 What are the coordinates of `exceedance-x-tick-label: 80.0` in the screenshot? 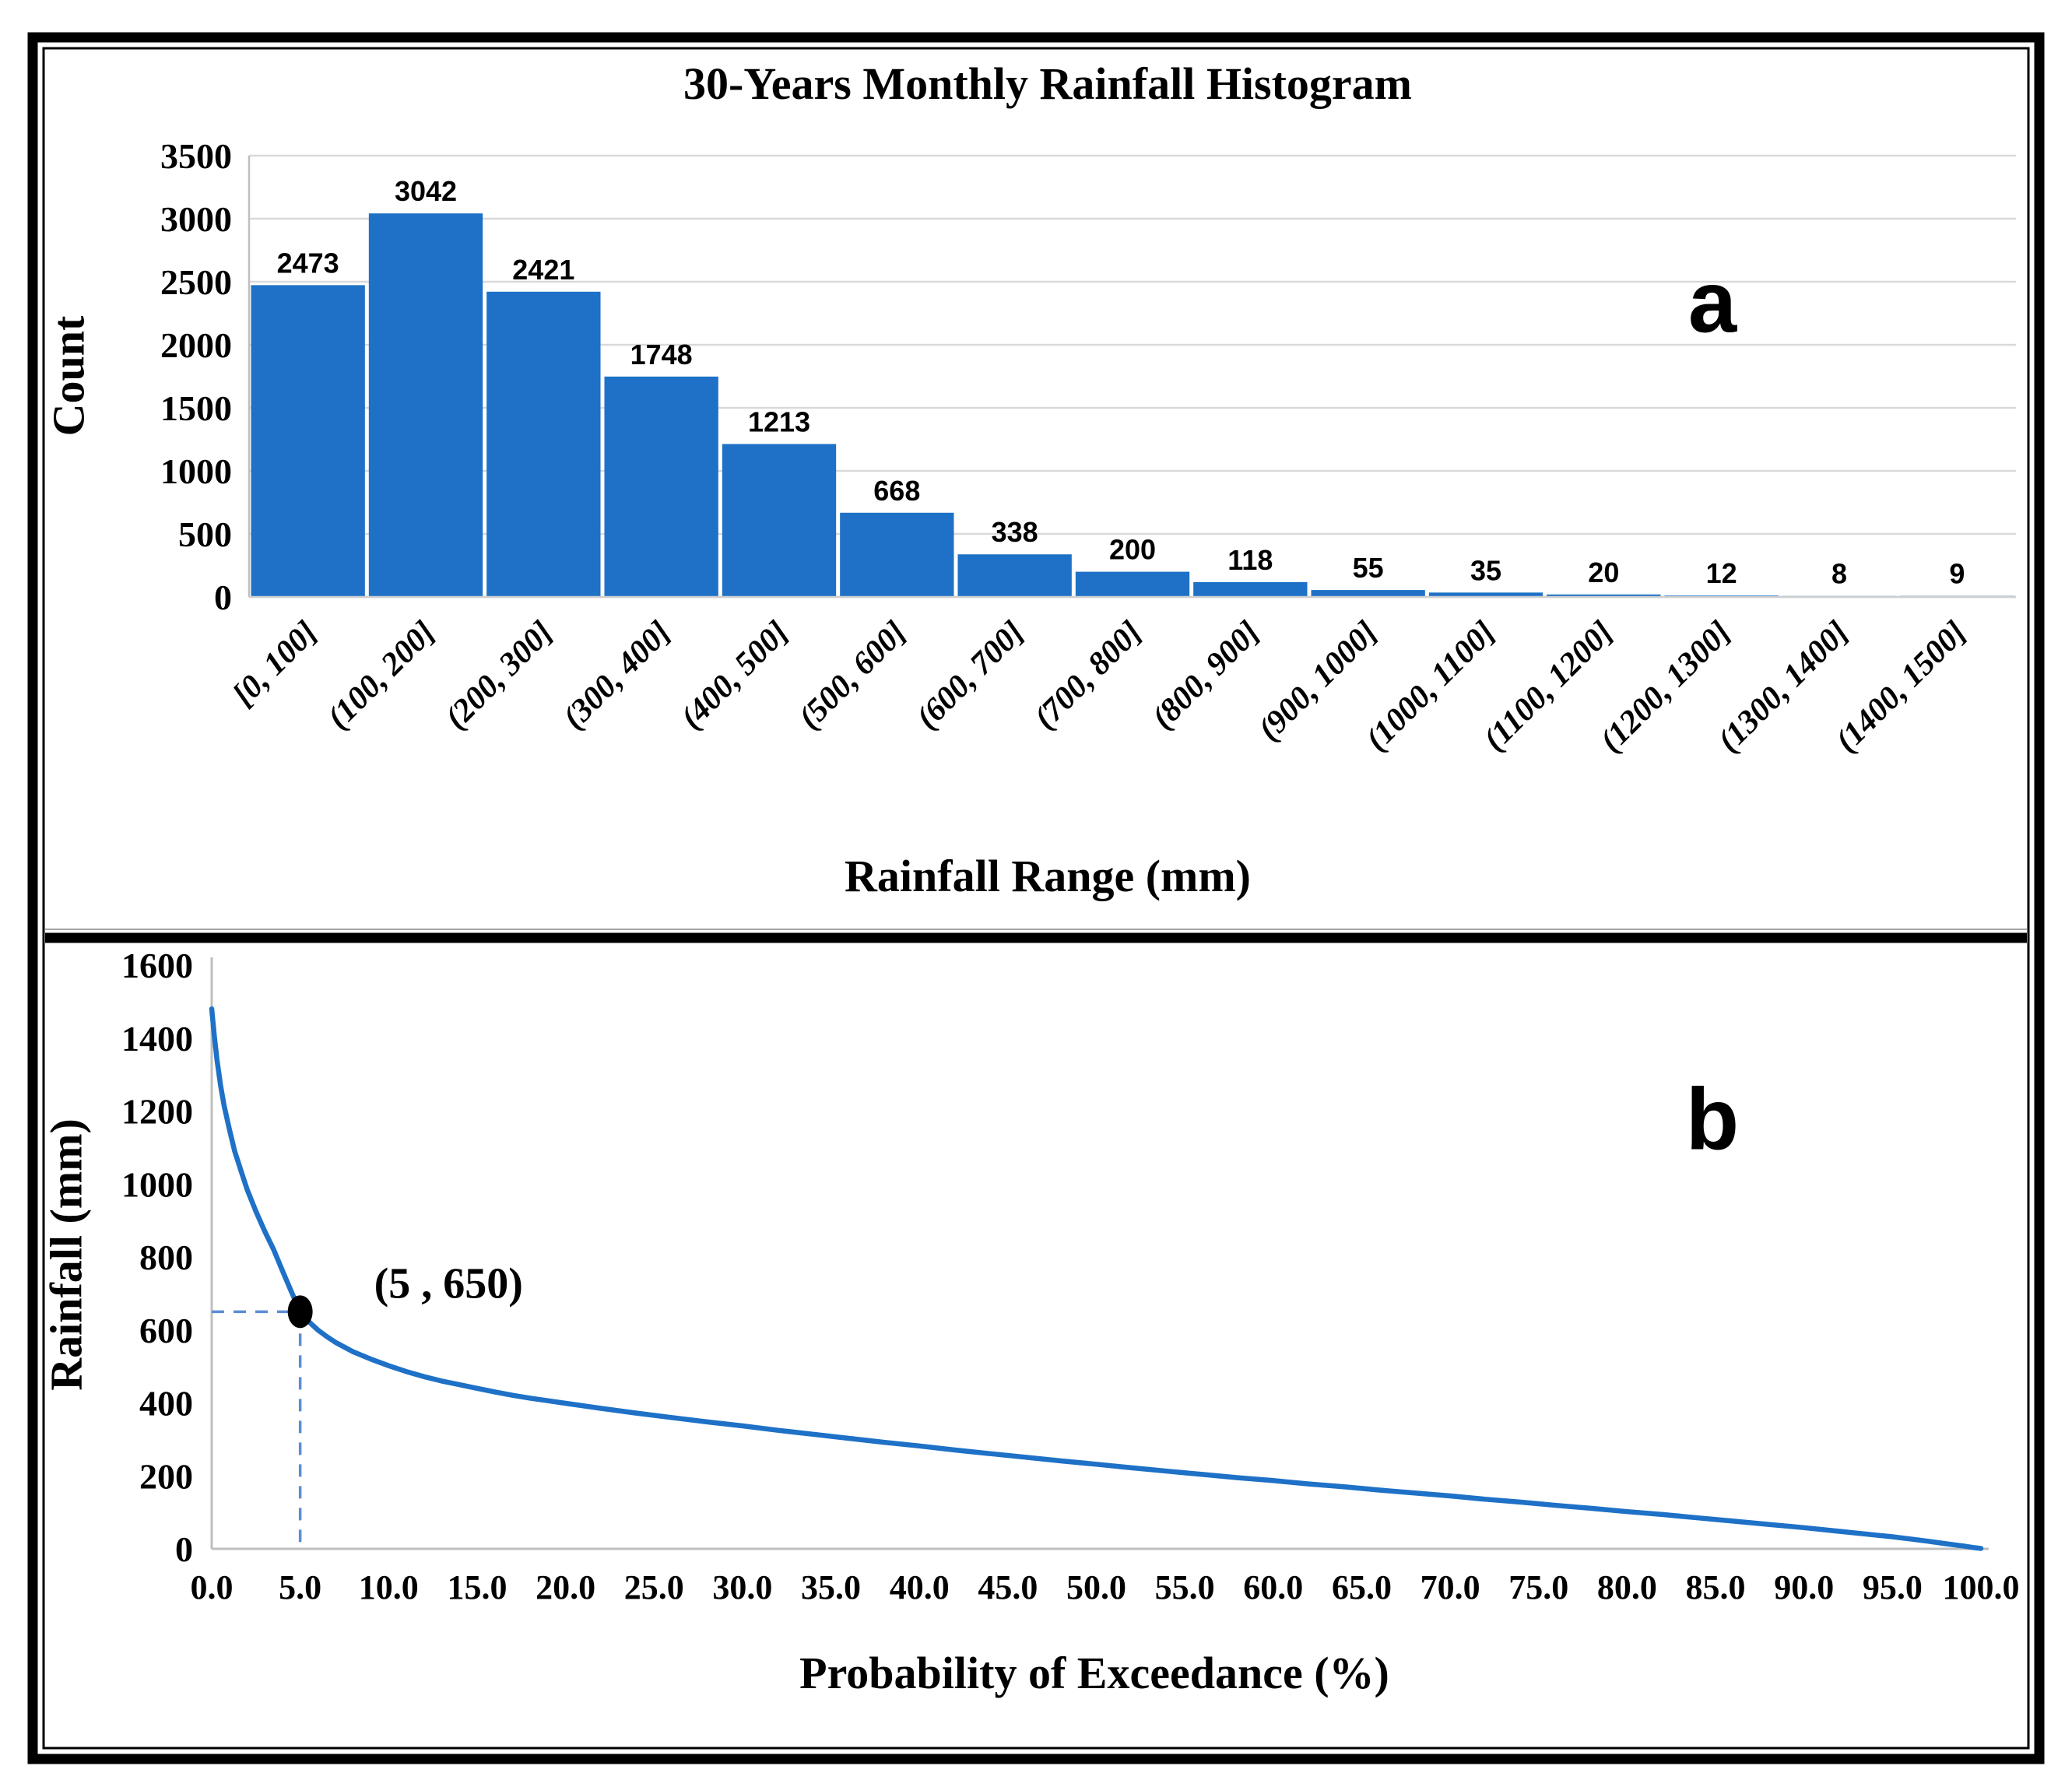 It's located at (1627, 1587).